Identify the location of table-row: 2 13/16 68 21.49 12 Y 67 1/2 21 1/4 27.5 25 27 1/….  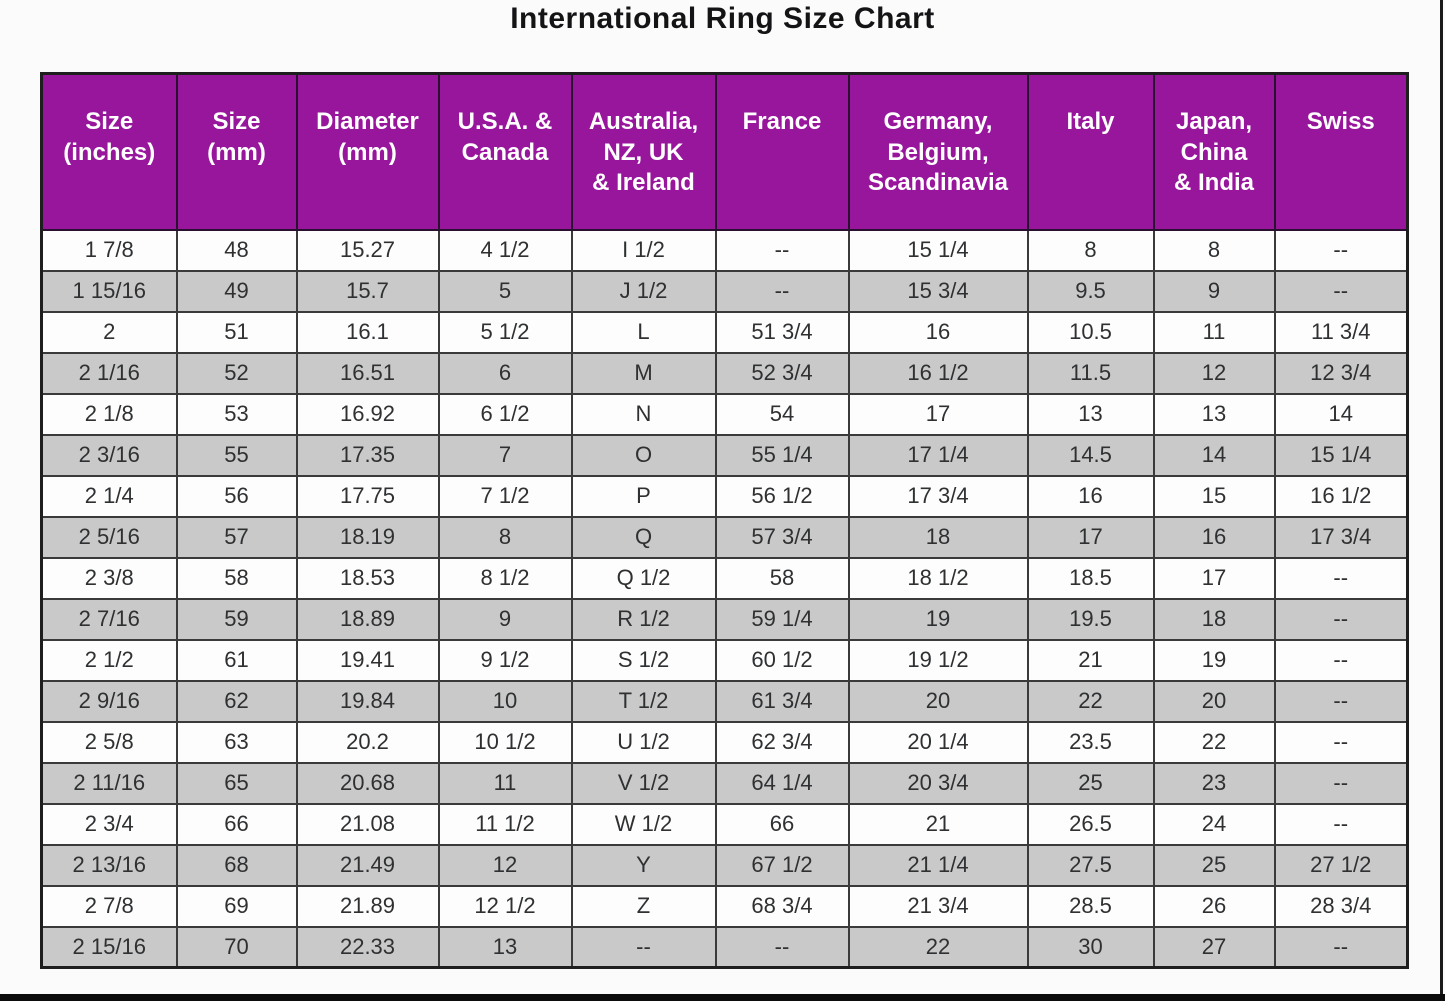
(724, 865).